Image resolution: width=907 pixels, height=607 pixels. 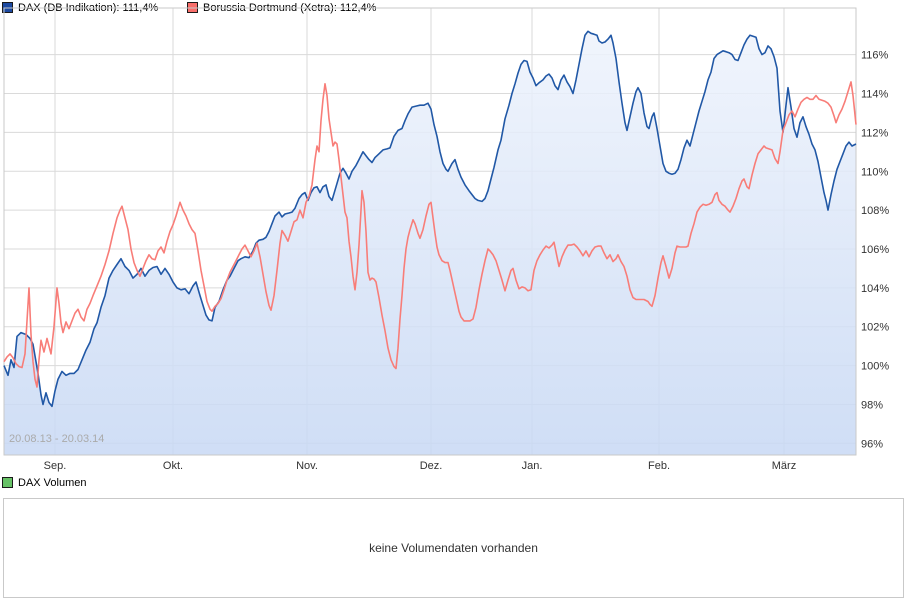 I want to click on svg-text: 110%, so click(x=875, y=172).